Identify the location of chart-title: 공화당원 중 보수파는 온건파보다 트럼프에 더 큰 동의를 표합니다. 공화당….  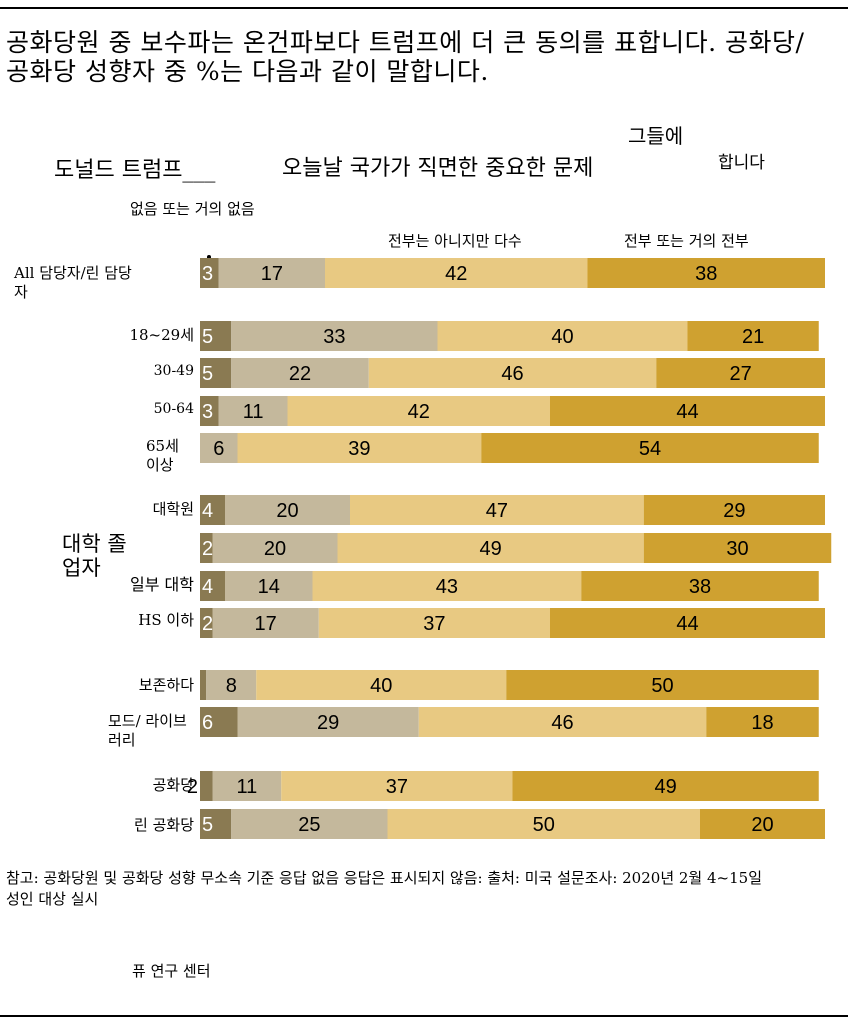
(405, 57).